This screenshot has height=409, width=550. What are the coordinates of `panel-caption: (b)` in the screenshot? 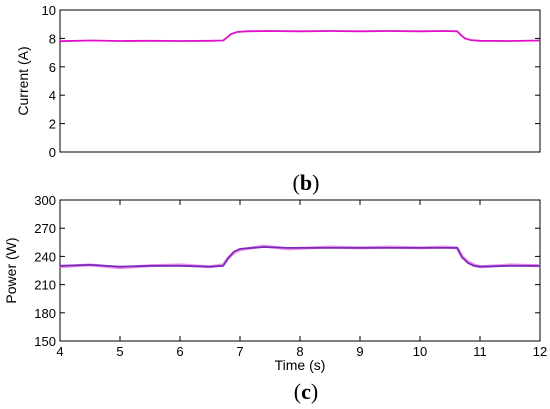 It's located at (306, 182).